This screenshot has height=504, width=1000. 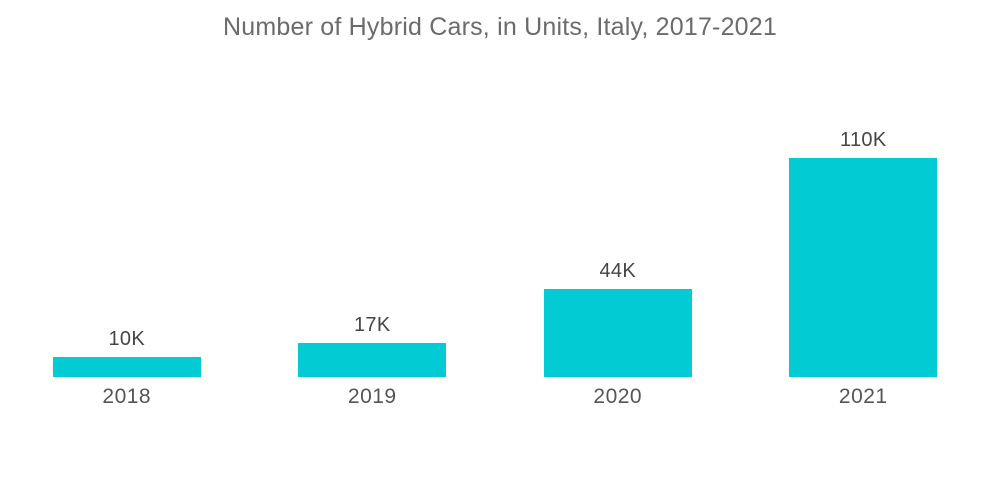 I want to click on category-label: 2021, so click(x=863, y=396).